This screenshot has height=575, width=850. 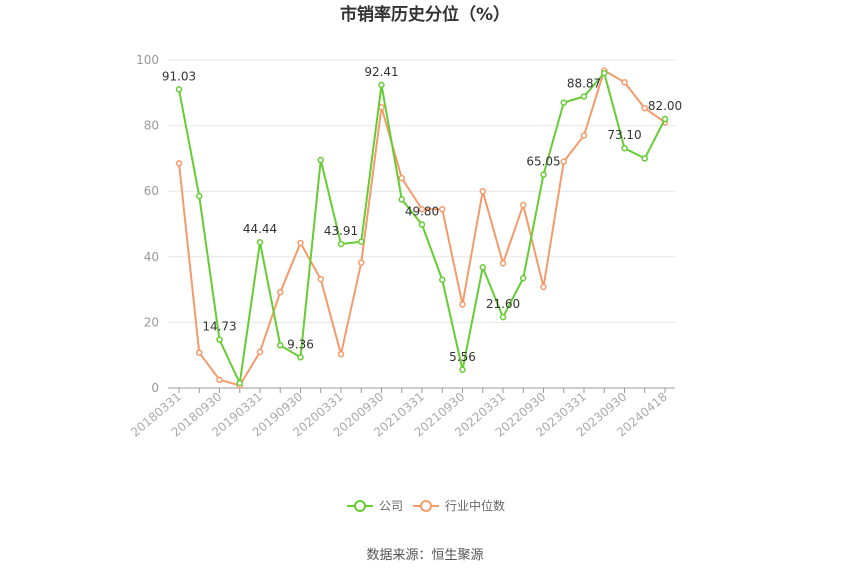 I want to click on legend-label-company: 公司, so click(x=391, y=506).